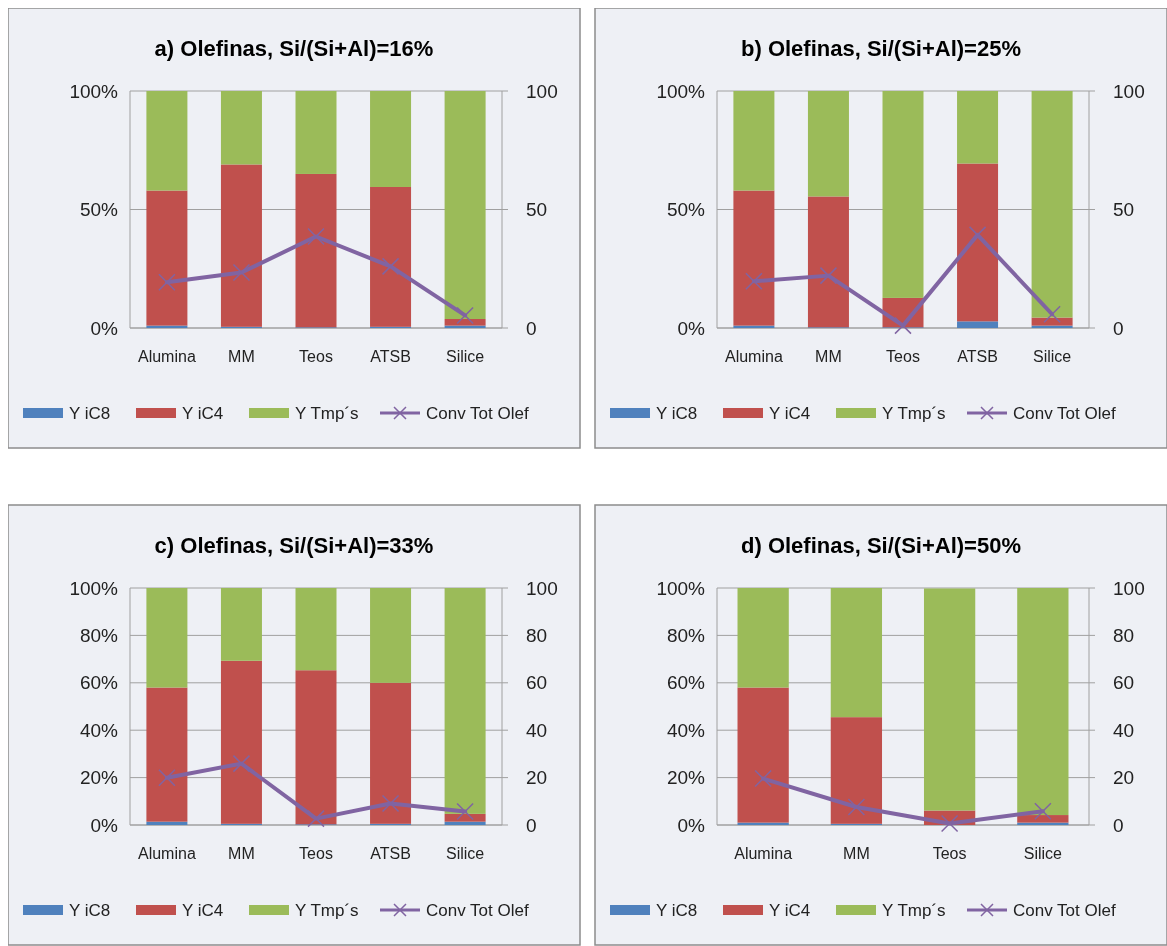 Image resolution: width=1167 pixels, height=946 pixels. What do you see at coordinates (99, 730) in the screenshot?
I see `y-tick-label: 40%` at bounding box center [99, 730].